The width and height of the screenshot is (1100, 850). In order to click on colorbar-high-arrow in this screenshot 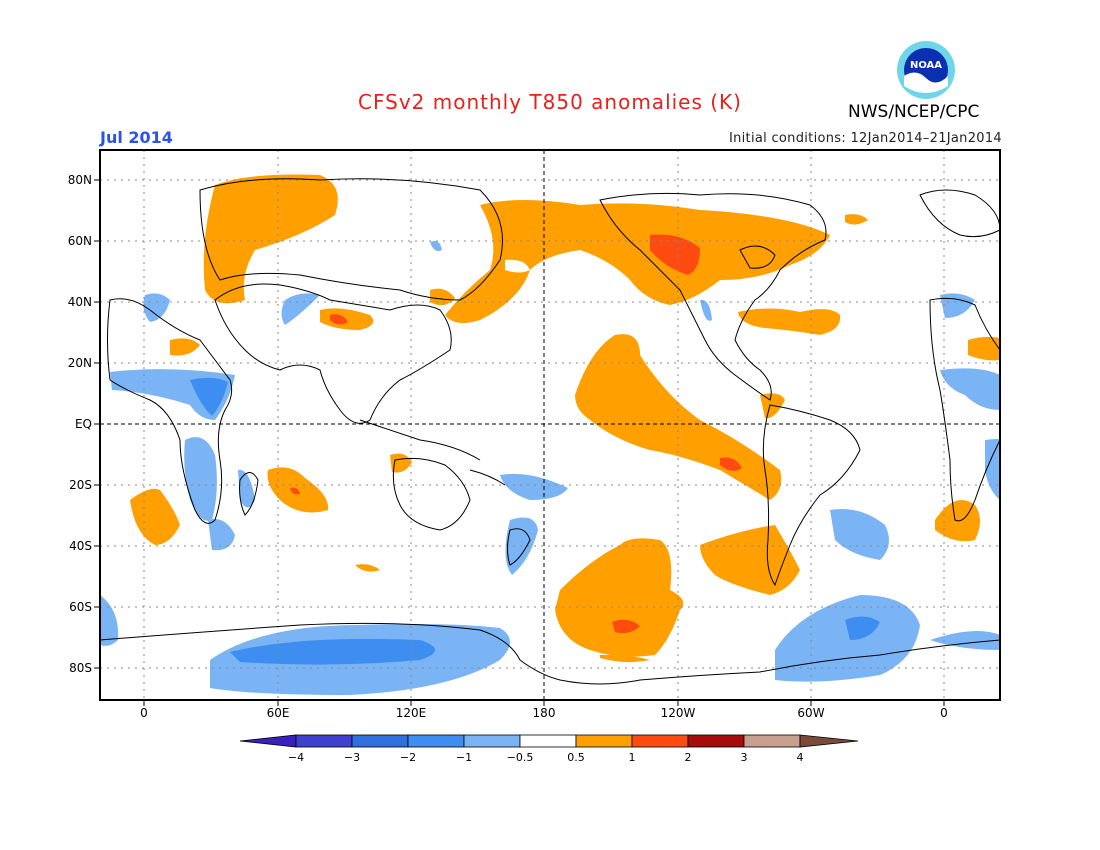, I will do `click(829, 741)`.